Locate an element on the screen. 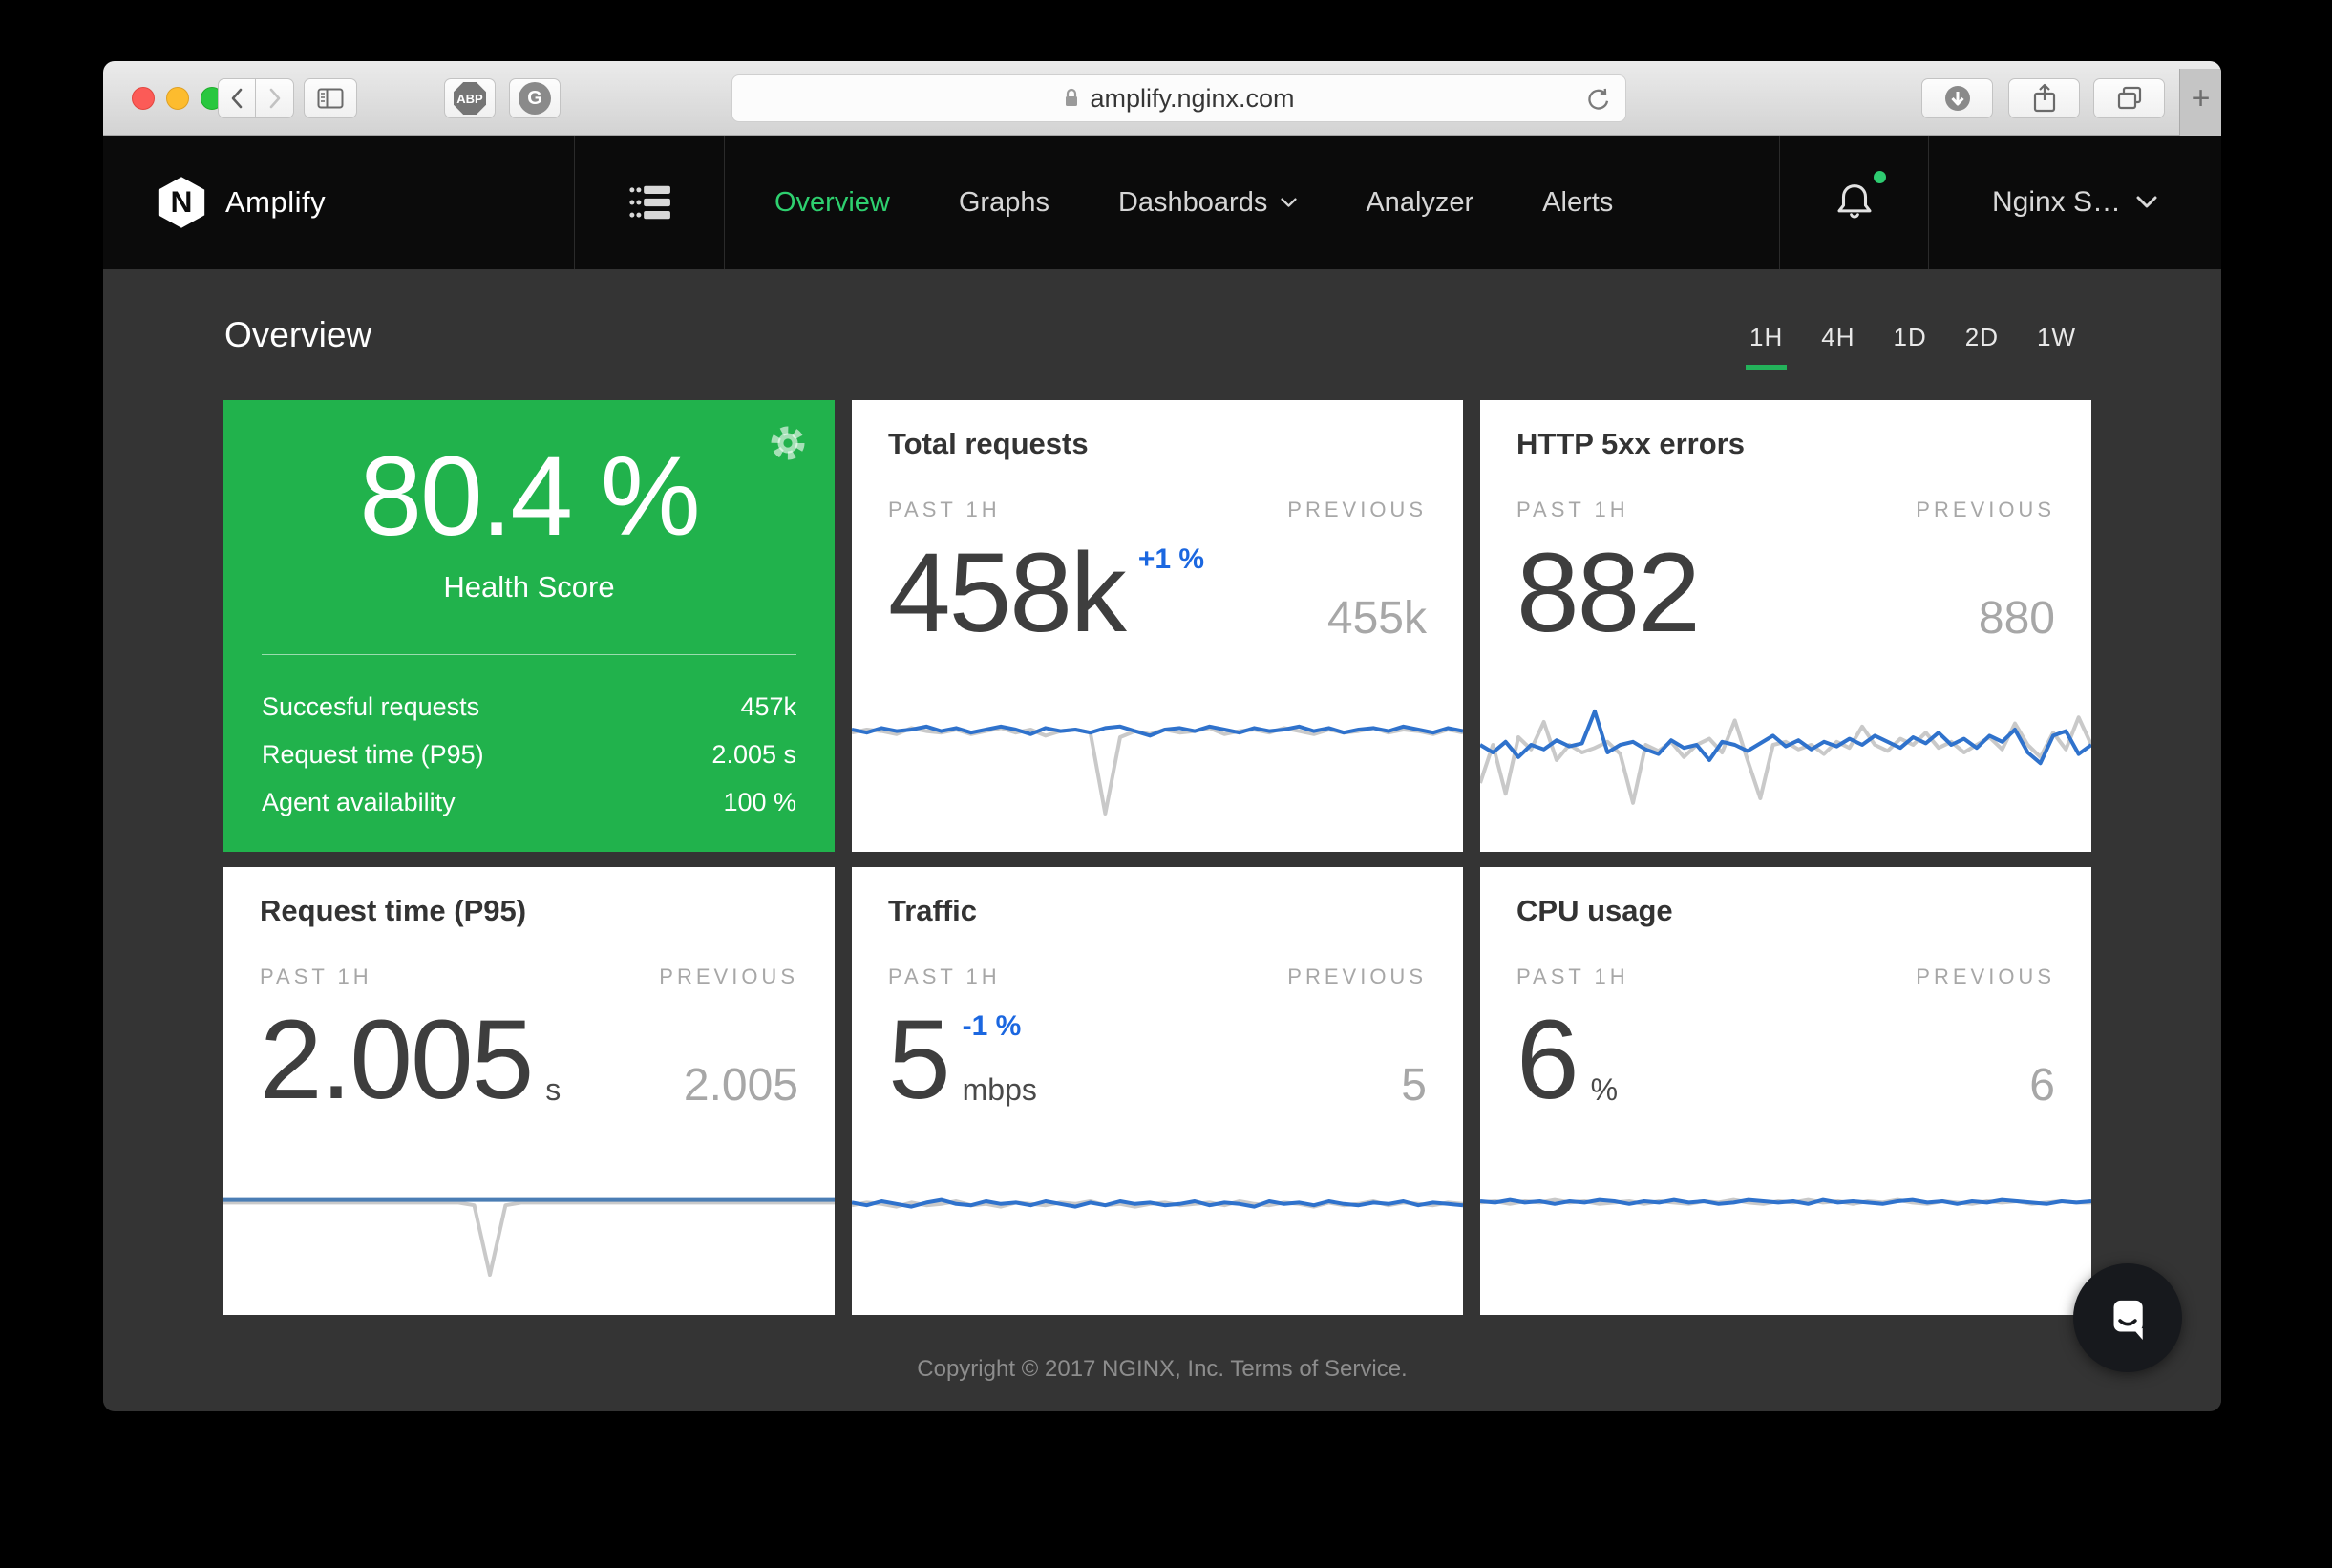  brand: N Amplify is located at coordinates (242, 202).